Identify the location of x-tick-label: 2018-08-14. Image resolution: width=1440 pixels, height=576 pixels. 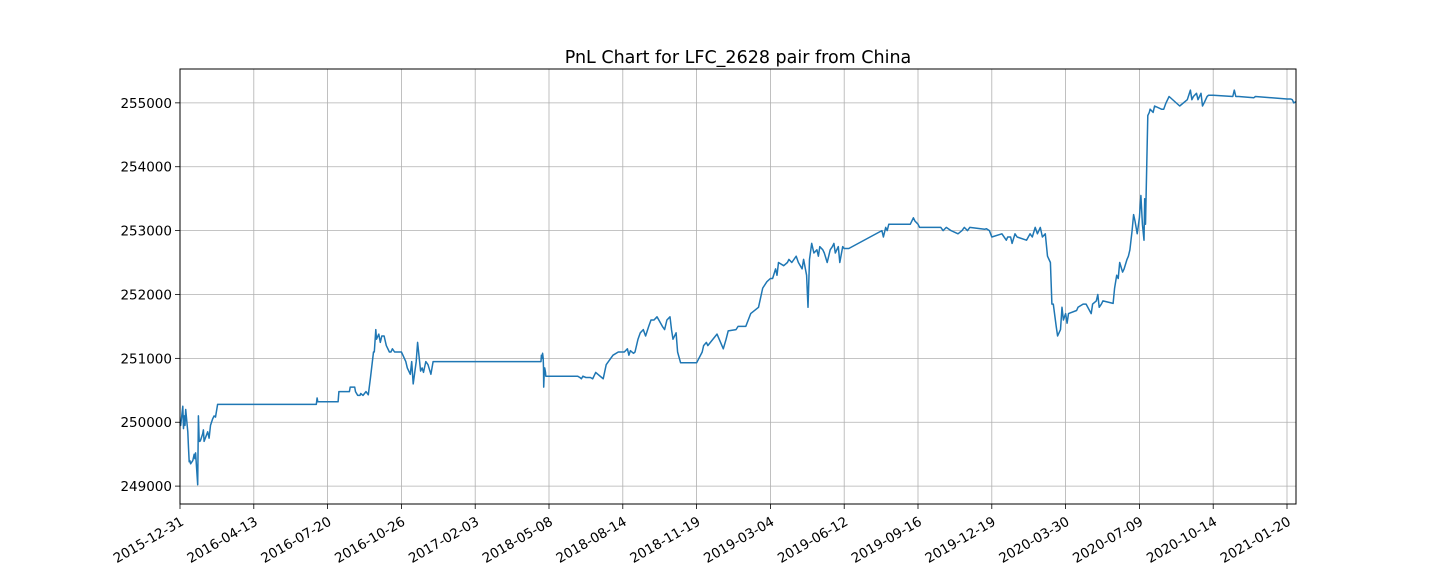
(592, 540).